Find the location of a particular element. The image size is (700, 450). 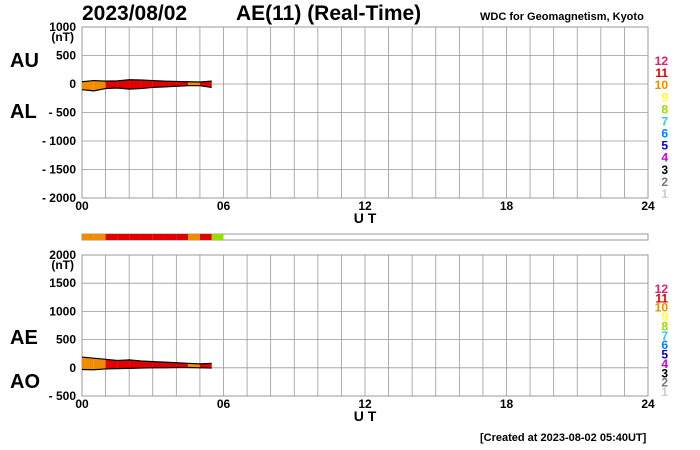

upper-y-tick-label: - 1500 is located at coordinates (59, 170).